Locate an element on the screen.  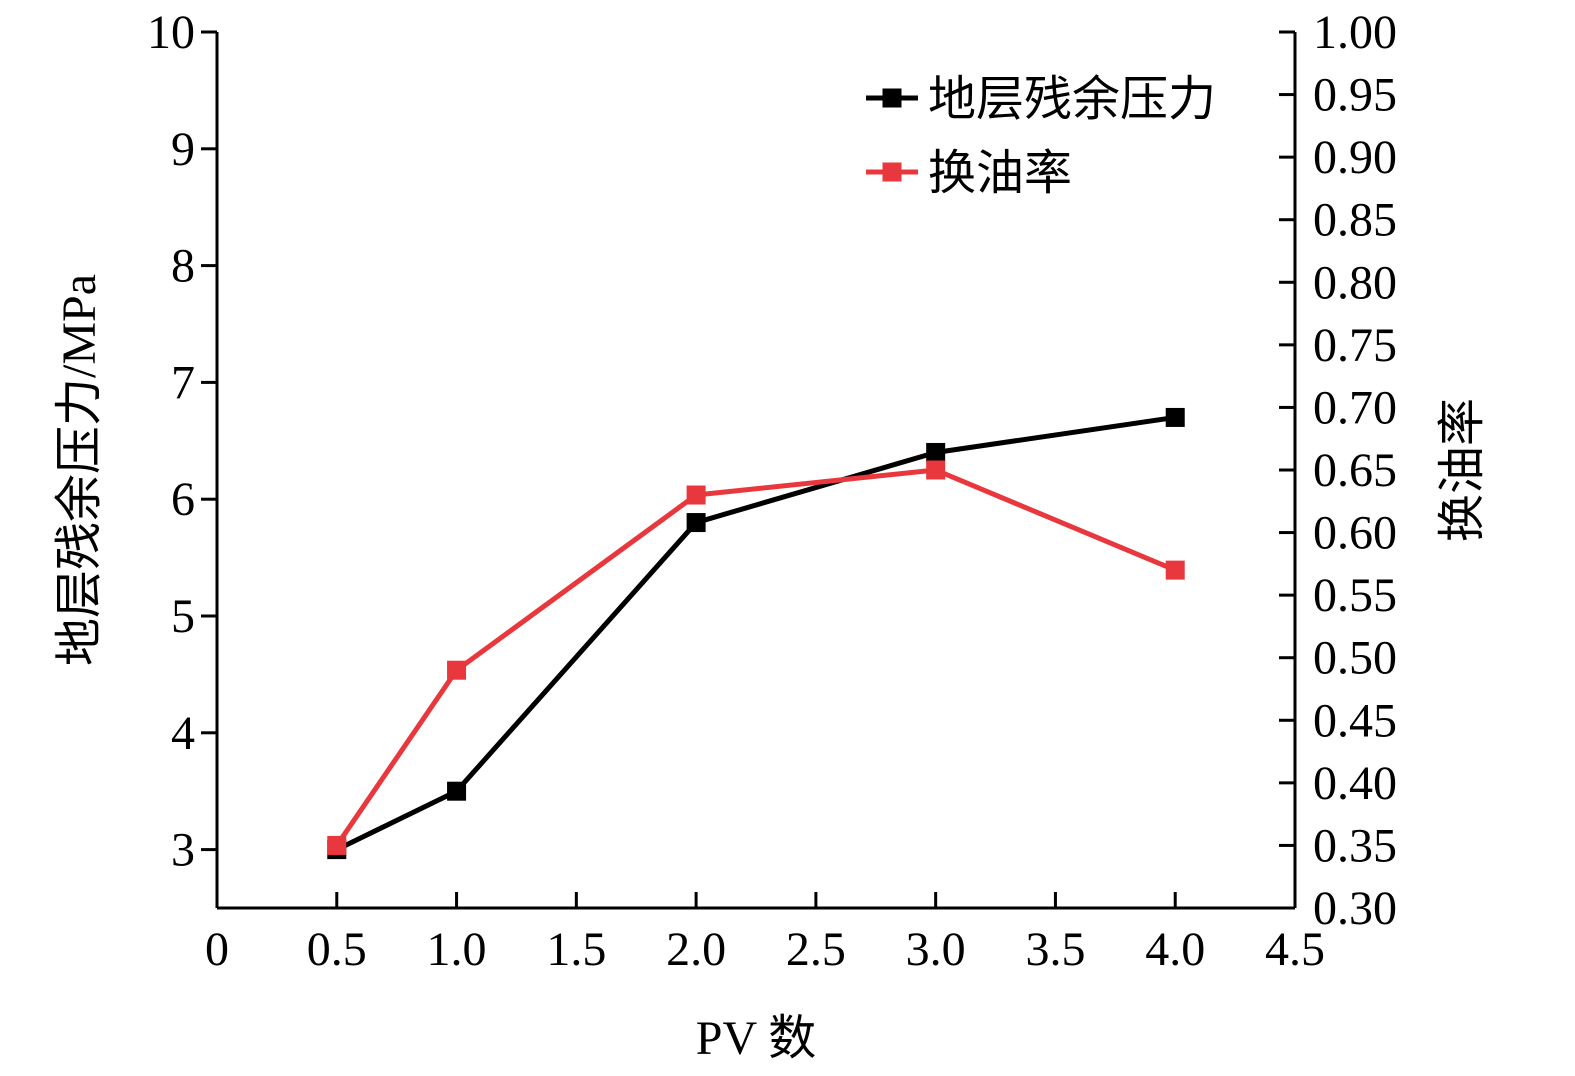
y-right-tick-label: 0.30 is located at coordinates (1355, 908).